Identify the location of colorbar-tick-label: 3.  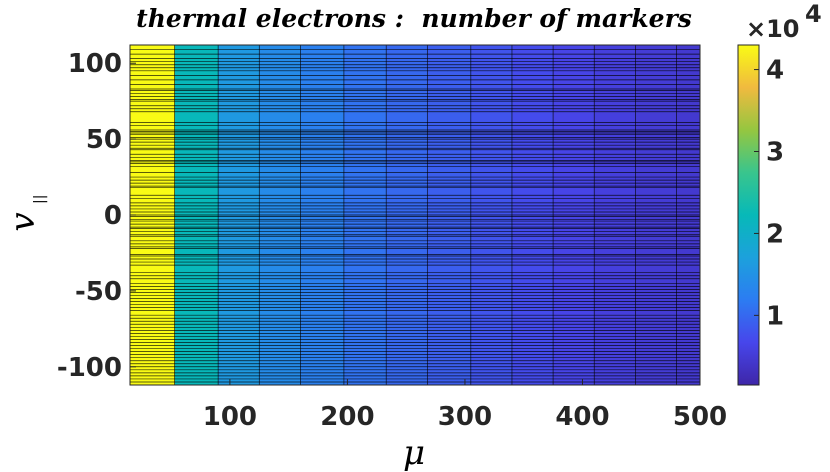
(775, 153).